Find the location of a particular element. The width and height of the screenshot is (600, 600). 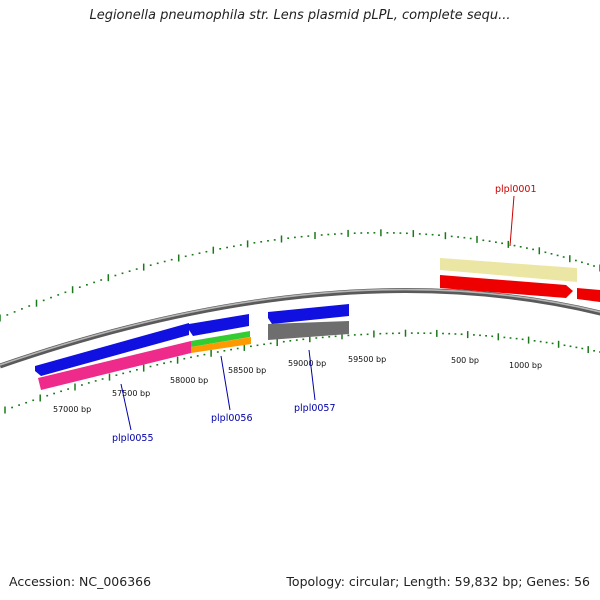

scale-label-57500: 57500 bp is located at coordinates (131, 393).